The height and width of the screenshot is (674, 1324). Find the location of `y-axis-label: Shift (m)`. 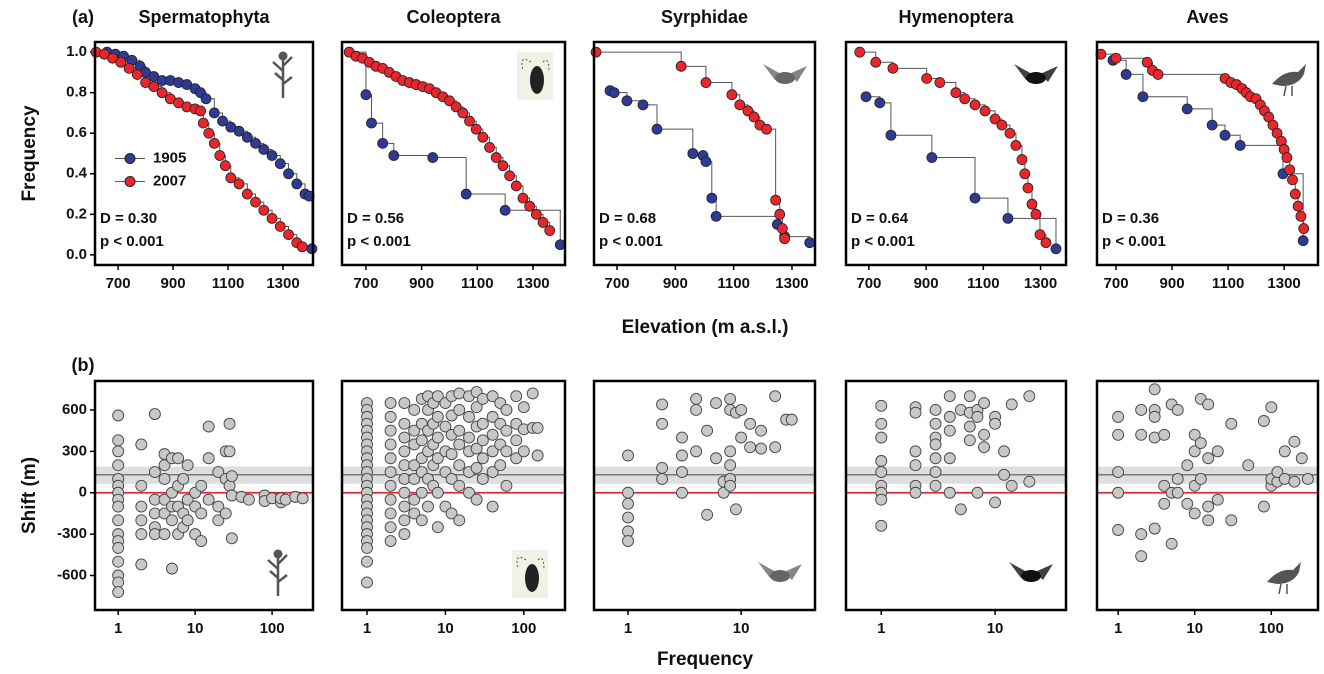

y-axis-label: Shift (m) is located at coordinates (29, 495).